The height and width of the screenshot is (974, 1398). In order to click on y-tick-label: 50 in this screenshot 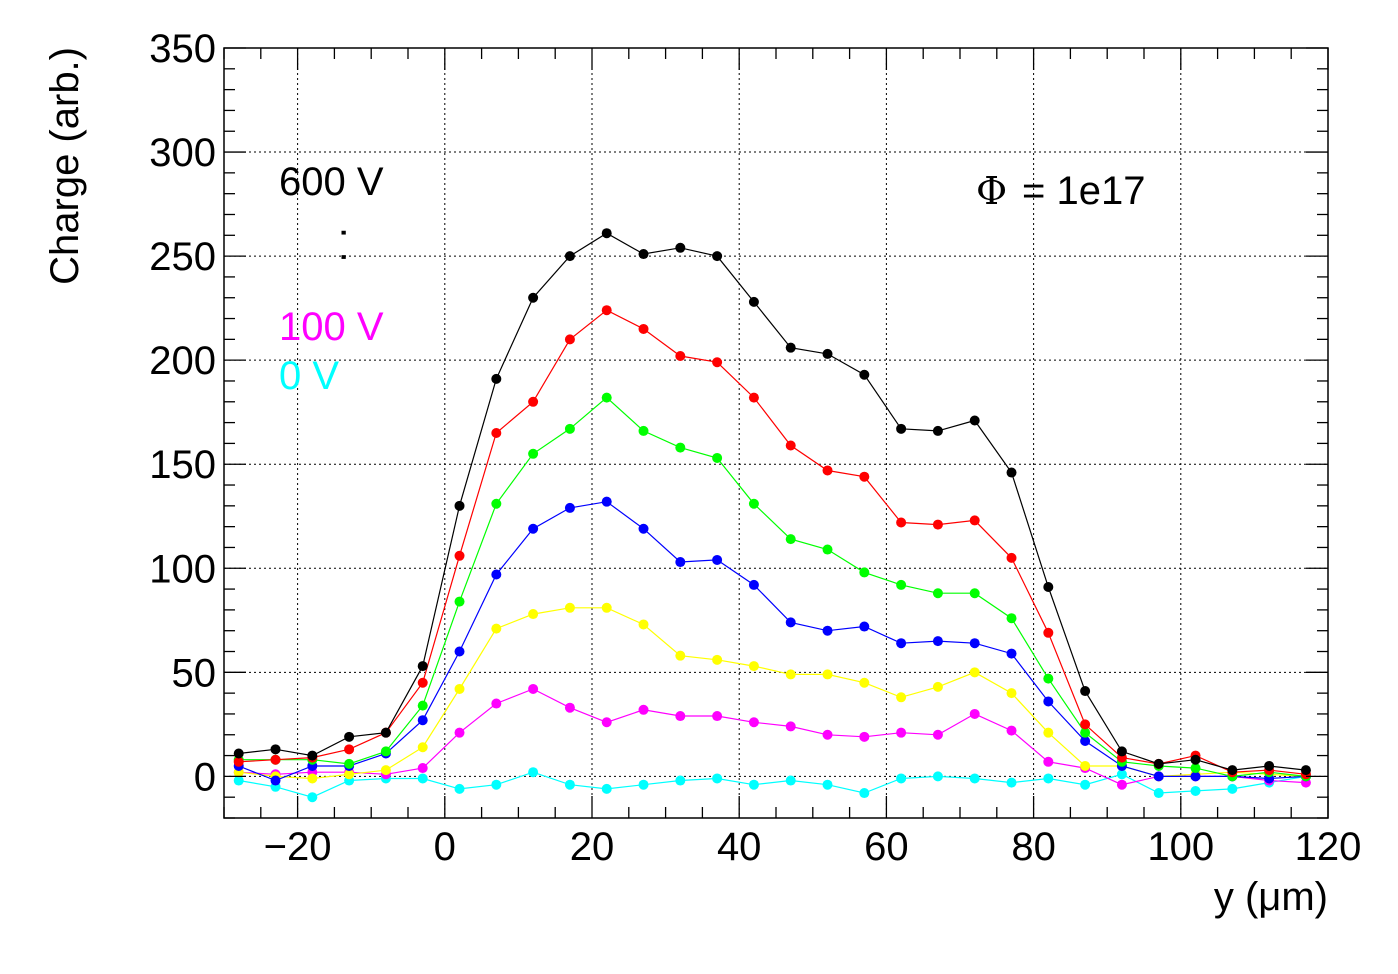, I will do `click(194, 673)`.